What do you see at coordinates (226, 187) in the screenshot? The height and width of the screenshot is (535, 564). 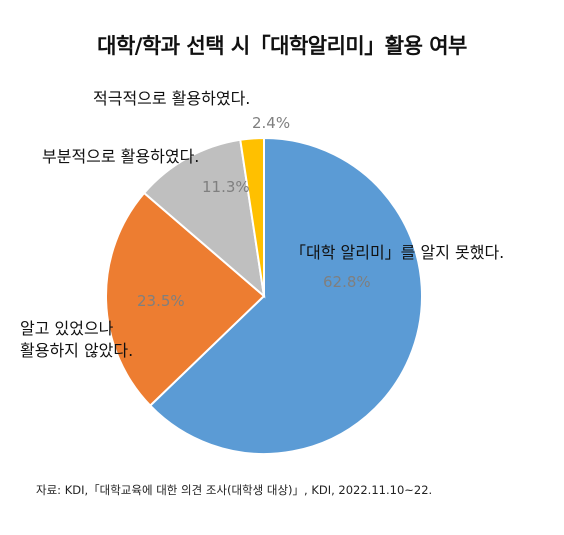 I see `pct-label-partially-used: 11.3%` at bounding box center [226, 187].